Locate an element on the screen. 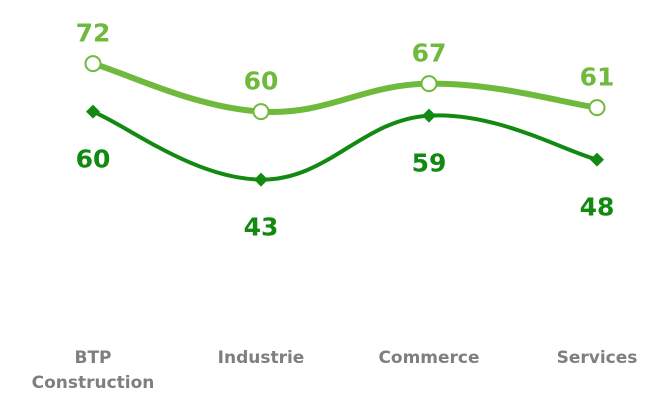 This screenshot has width=663, height=397. series-1-data-label-4: 61 is located at coordinates (597, 77).